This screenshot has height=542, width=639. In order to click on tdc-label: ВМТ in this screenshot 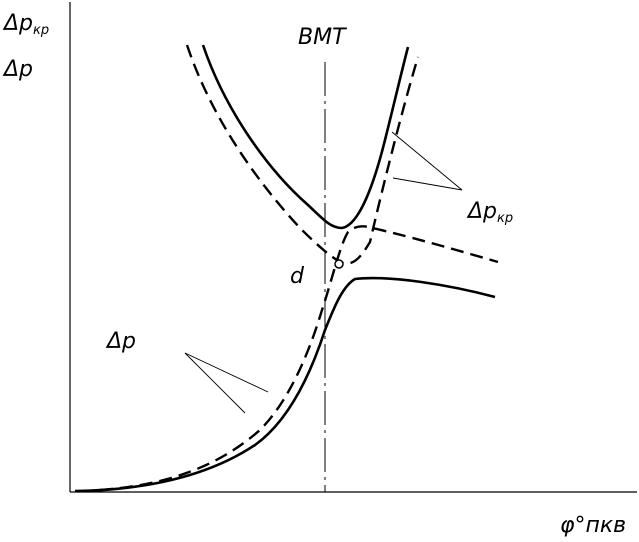, I will do `click(322, 37)`.